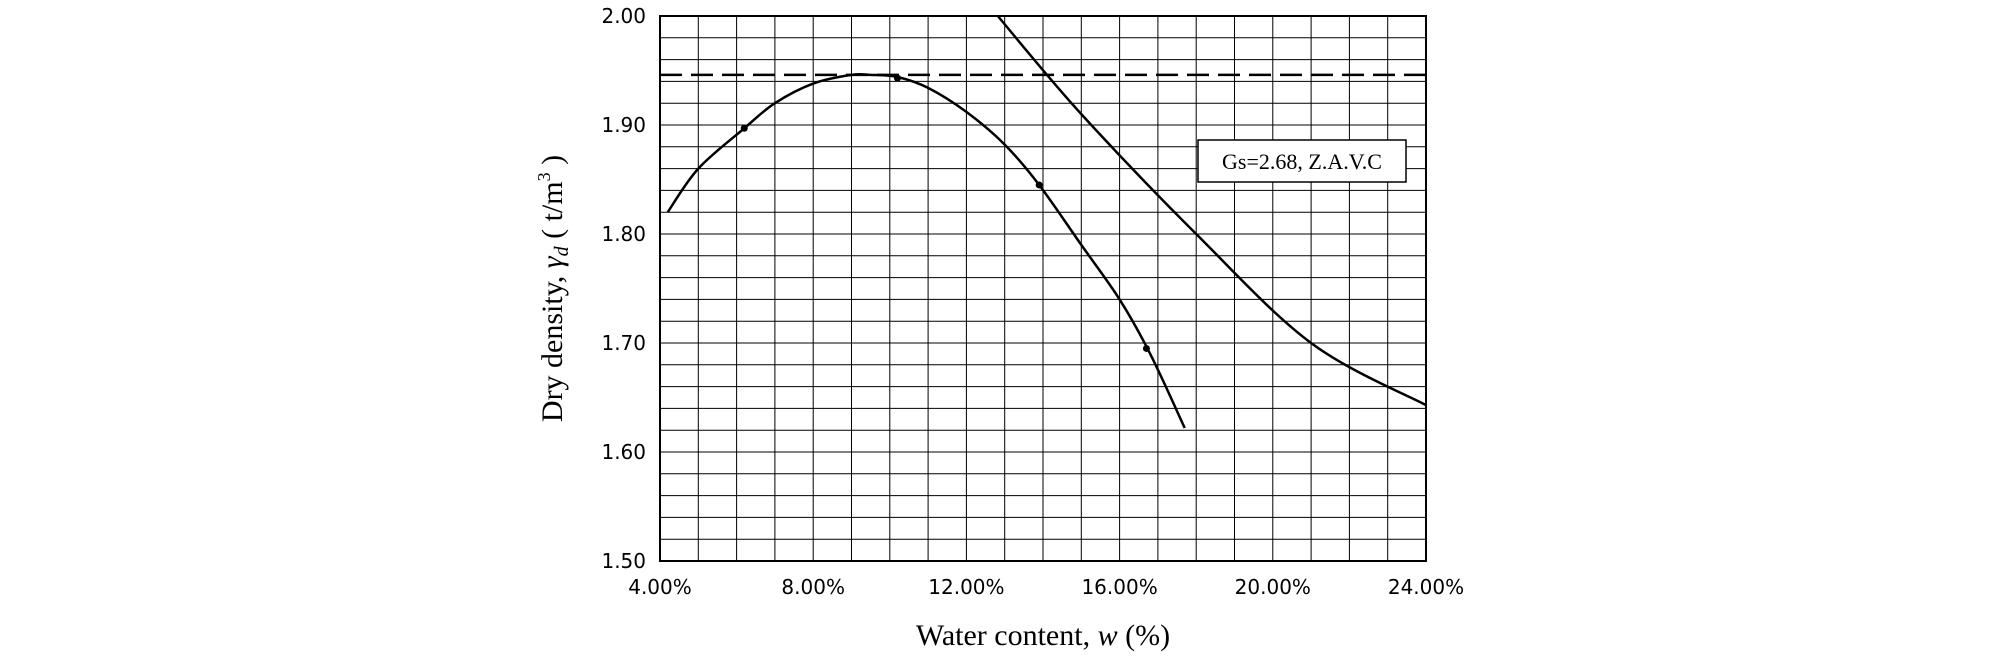 Image resolution: width=2008 pixels, height=658 pixels. What do you see at coordinates (623, 452) in the screenshot?
I see `y-tick-label: 1.60` at bounding box center [623, 452].